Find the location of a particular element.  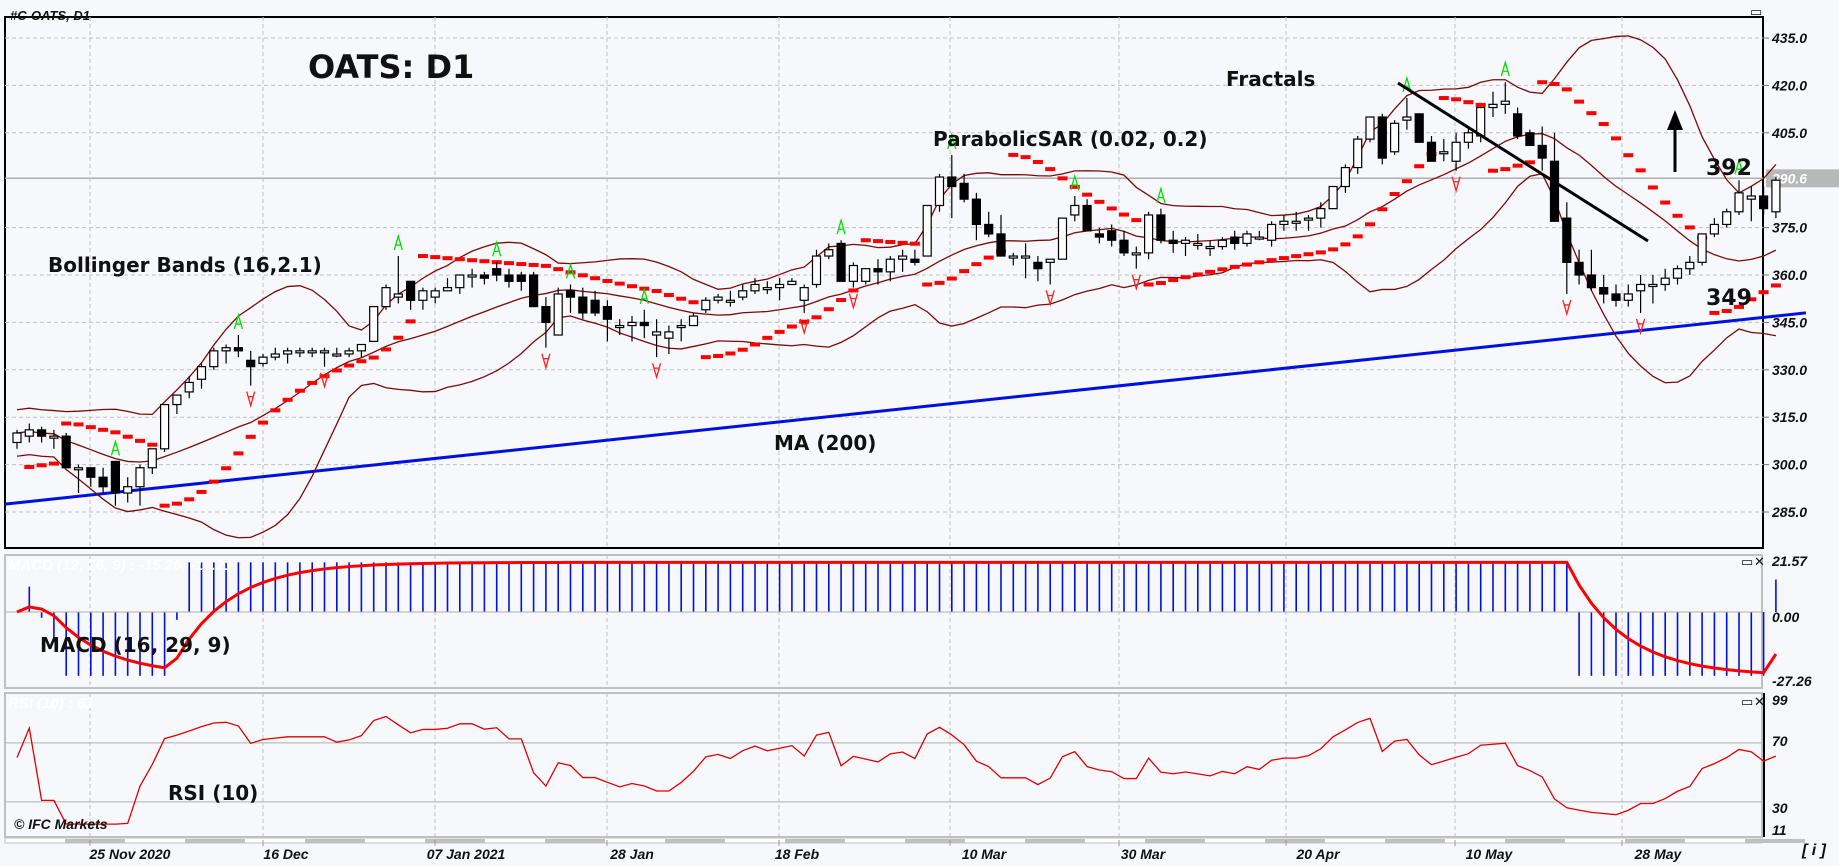

rsi-panel-maximize-icon: ▭ is located at coordinates (1747, 701).